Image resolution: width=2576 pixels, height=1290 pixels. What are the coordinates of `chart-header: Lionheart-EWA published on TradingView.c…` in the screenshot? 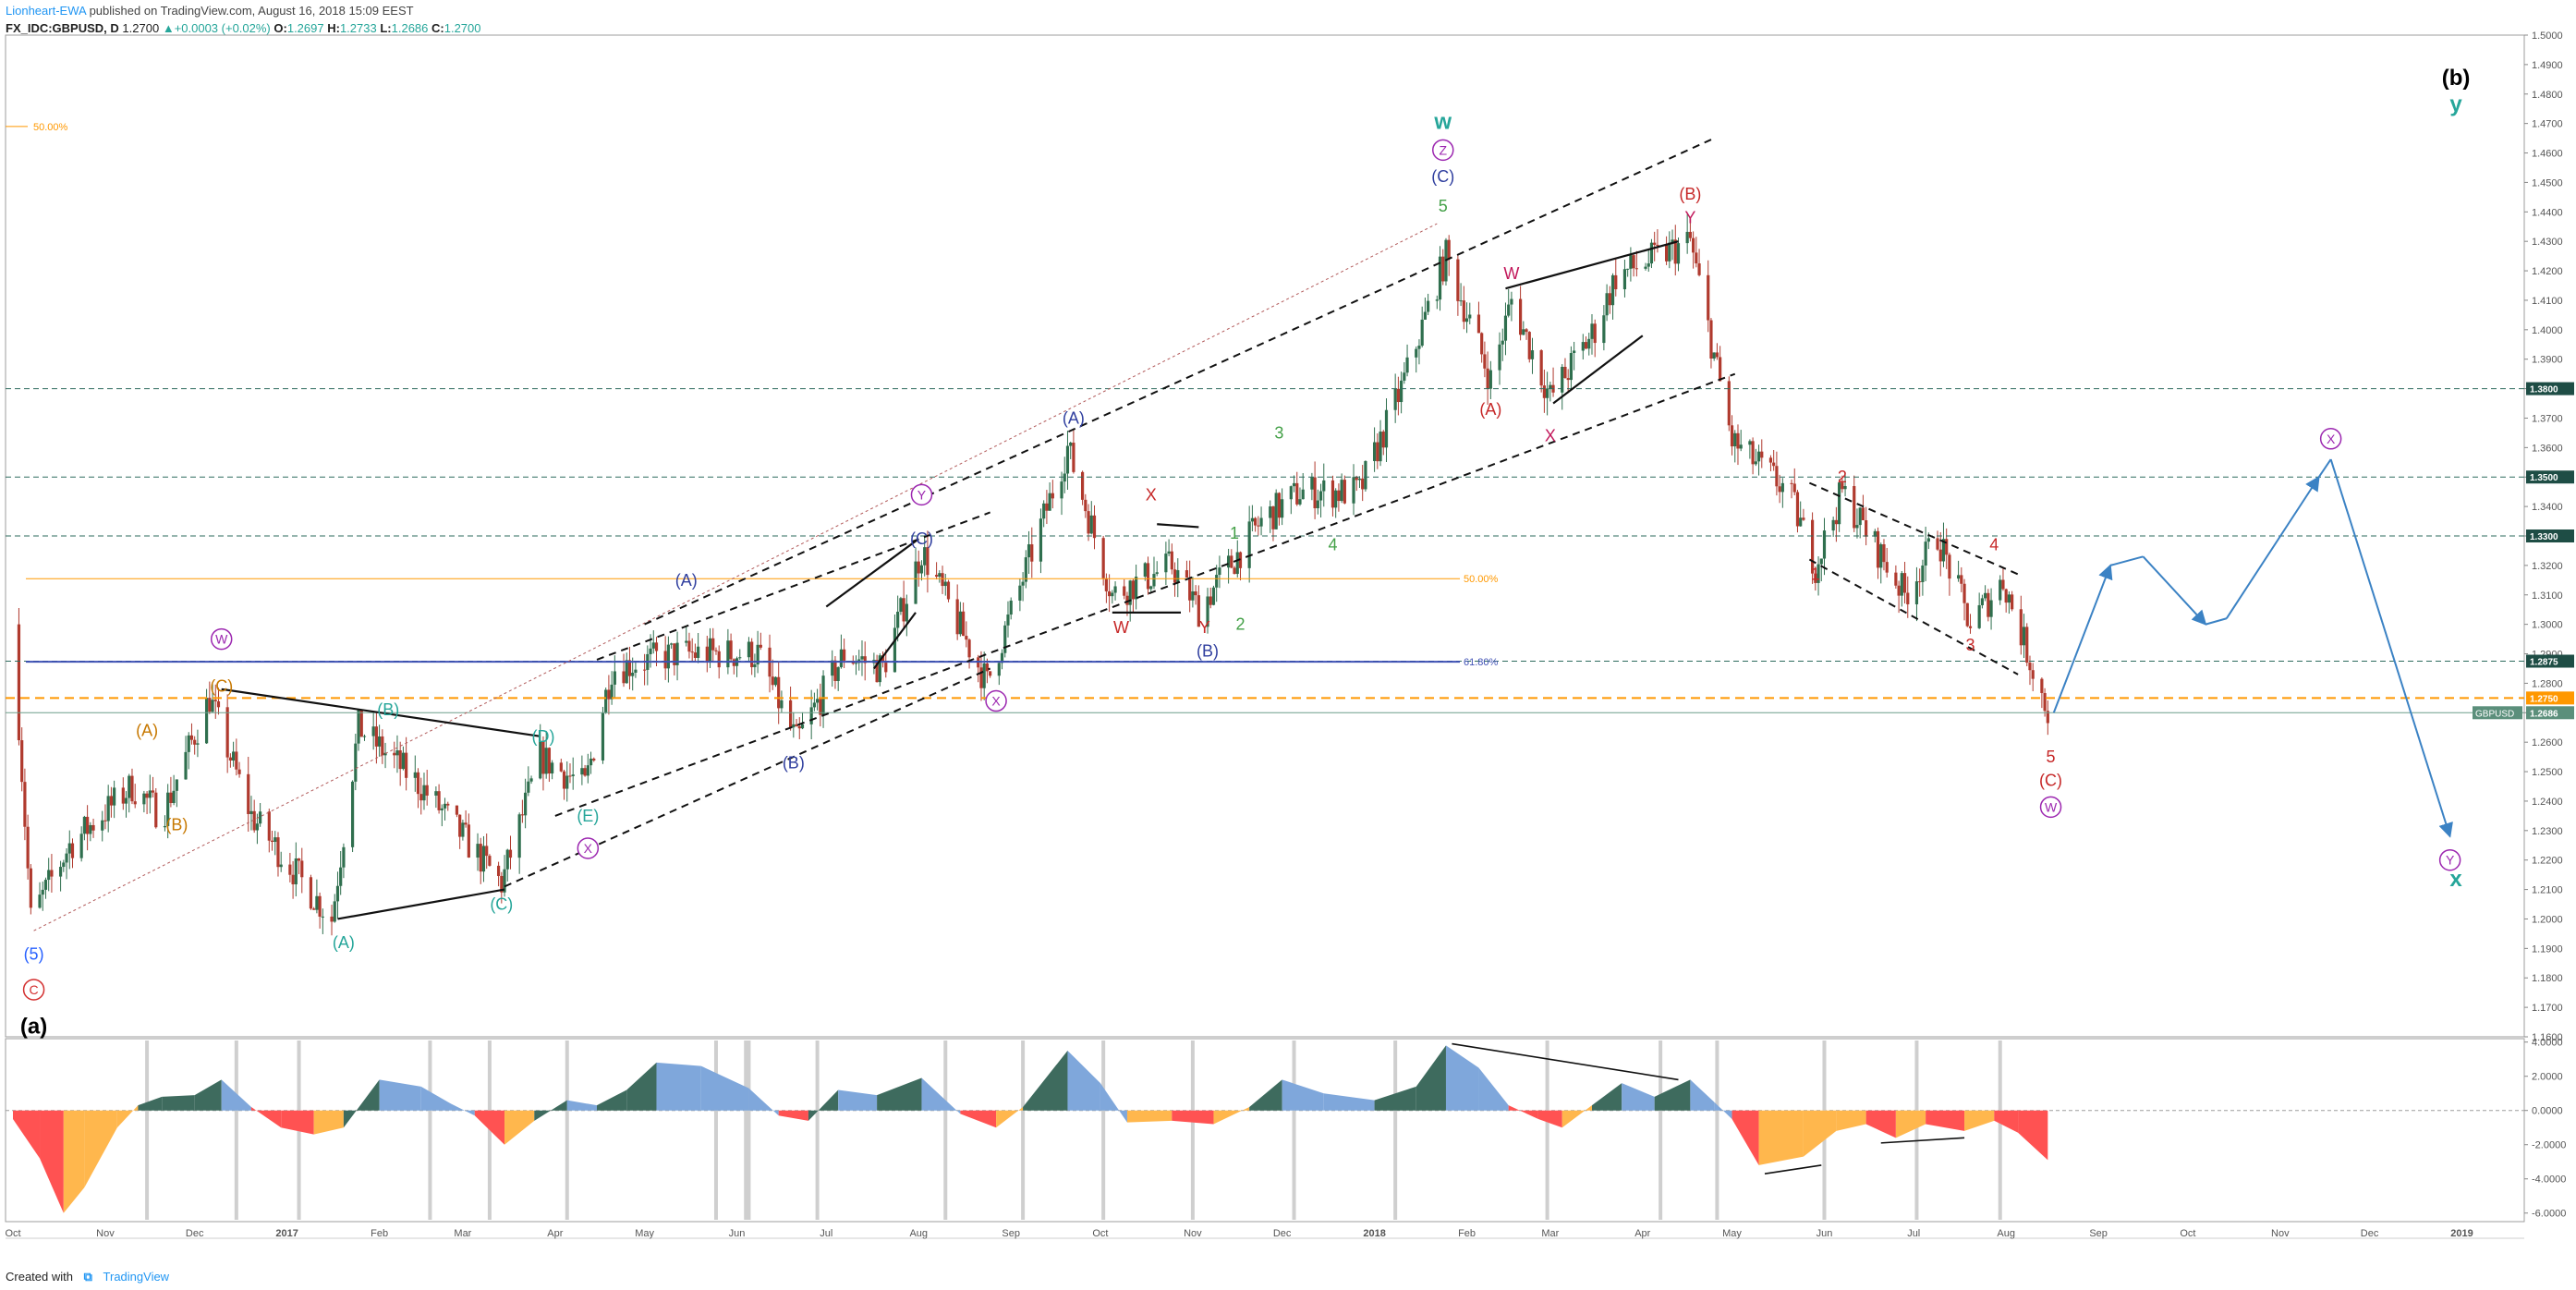 It's located at (243, 19).